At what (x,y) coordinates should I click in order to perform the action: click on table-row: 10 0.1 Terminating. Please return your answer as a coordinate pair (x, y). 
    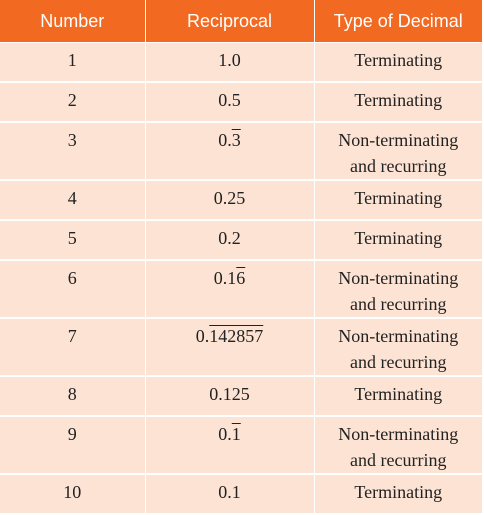
    Looking at the image, I should click on (241, 494).